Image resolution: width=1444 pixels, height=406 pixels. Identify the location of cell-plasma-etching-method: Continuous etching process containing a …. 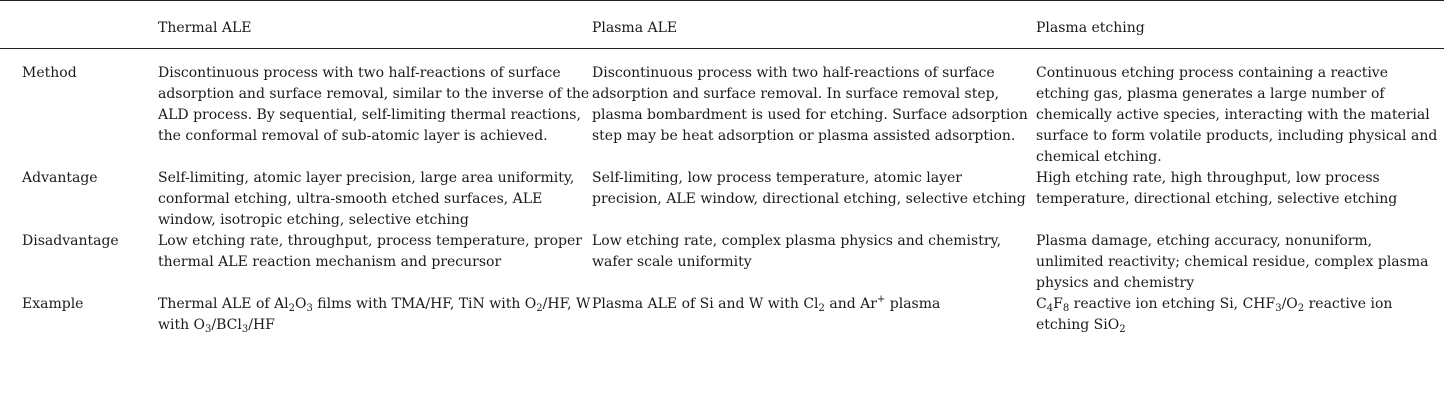
(1237, 115).